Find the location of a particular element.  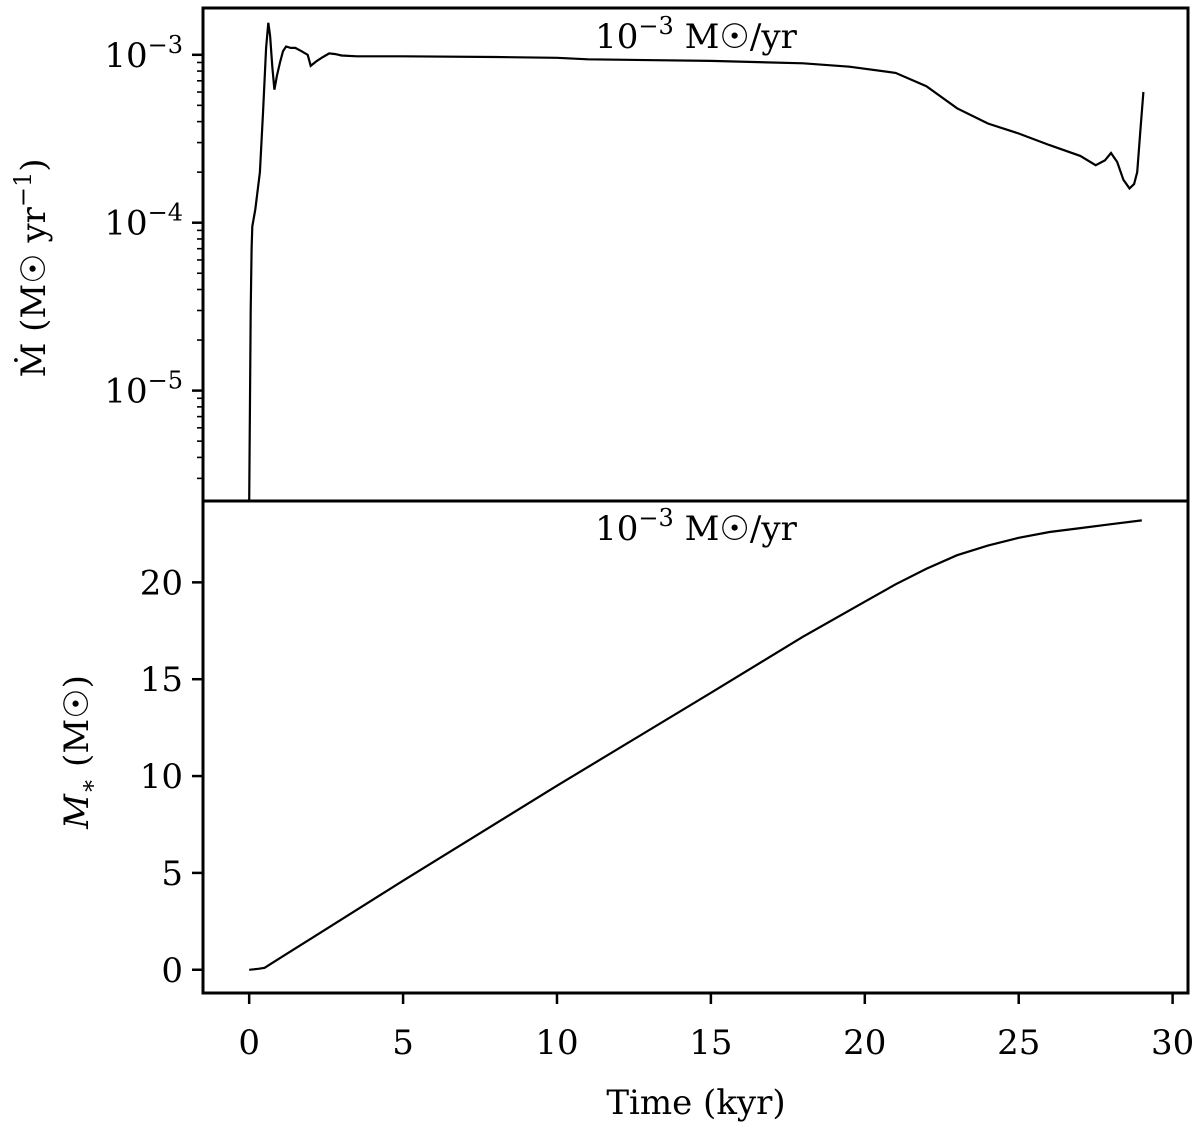

x-tick-label: 5 is located at coordinates (403, 1043).